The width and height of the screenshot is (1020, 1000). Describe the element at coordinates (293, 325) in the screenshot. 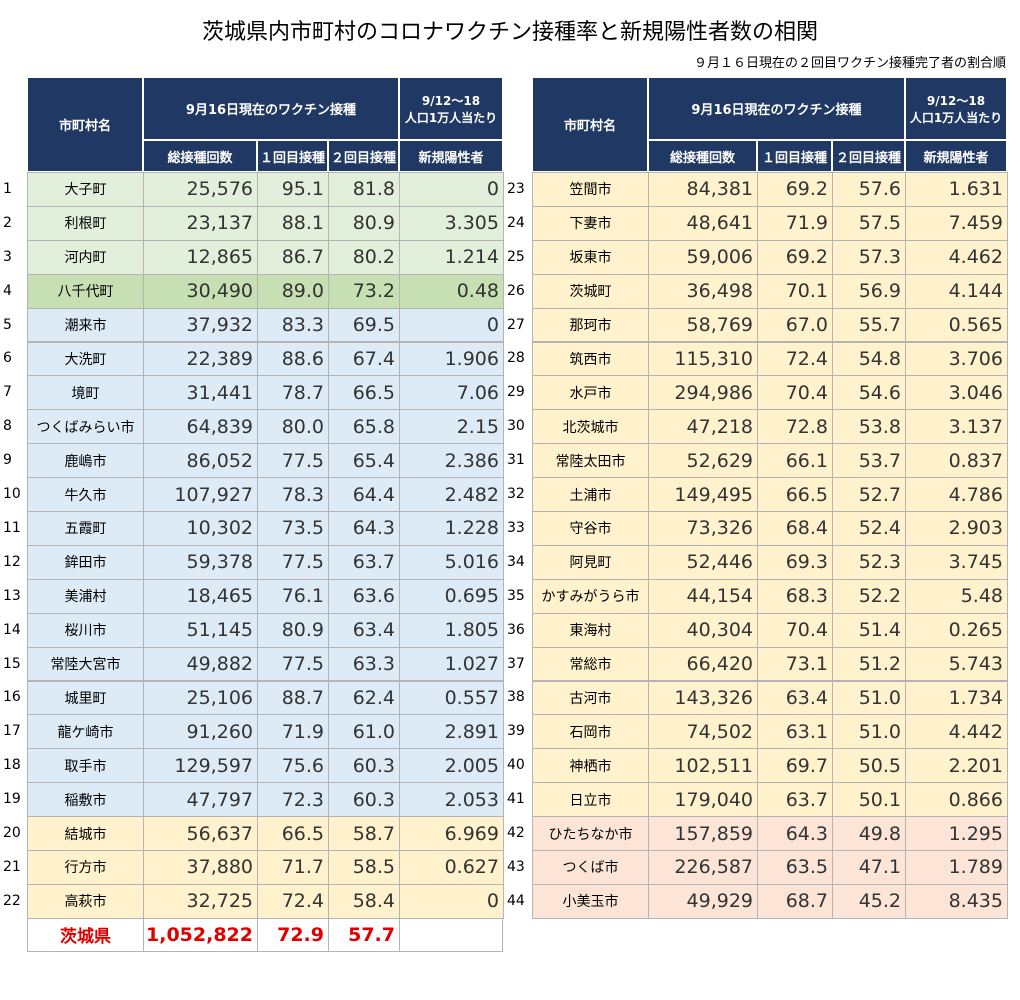

I see `cell: 83.3` at that location.